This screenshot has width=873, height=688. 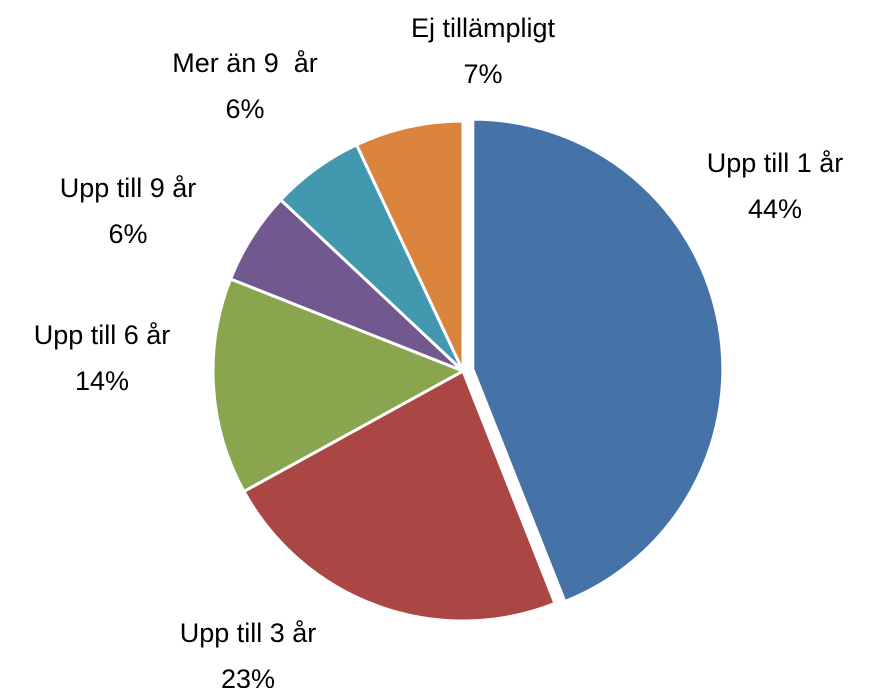 What do you see at coordinates (128, 188) in the screenshot?
I see `slice-label: Upp till 9 år` at bounding box center [128, 188].